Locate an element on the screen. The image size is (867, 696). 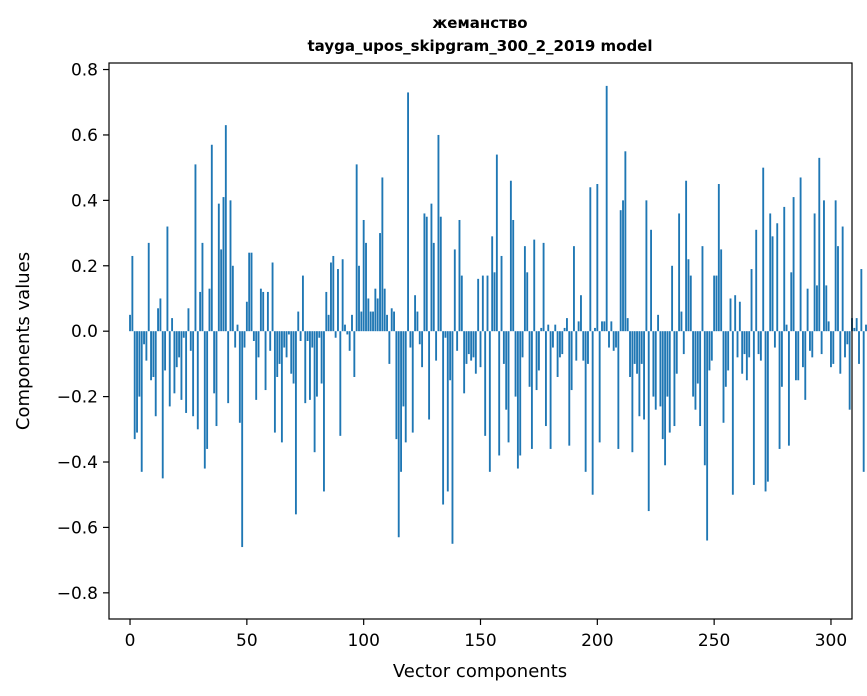
y-tick-label-5: 0.2 is located at coordinates (84, 267).